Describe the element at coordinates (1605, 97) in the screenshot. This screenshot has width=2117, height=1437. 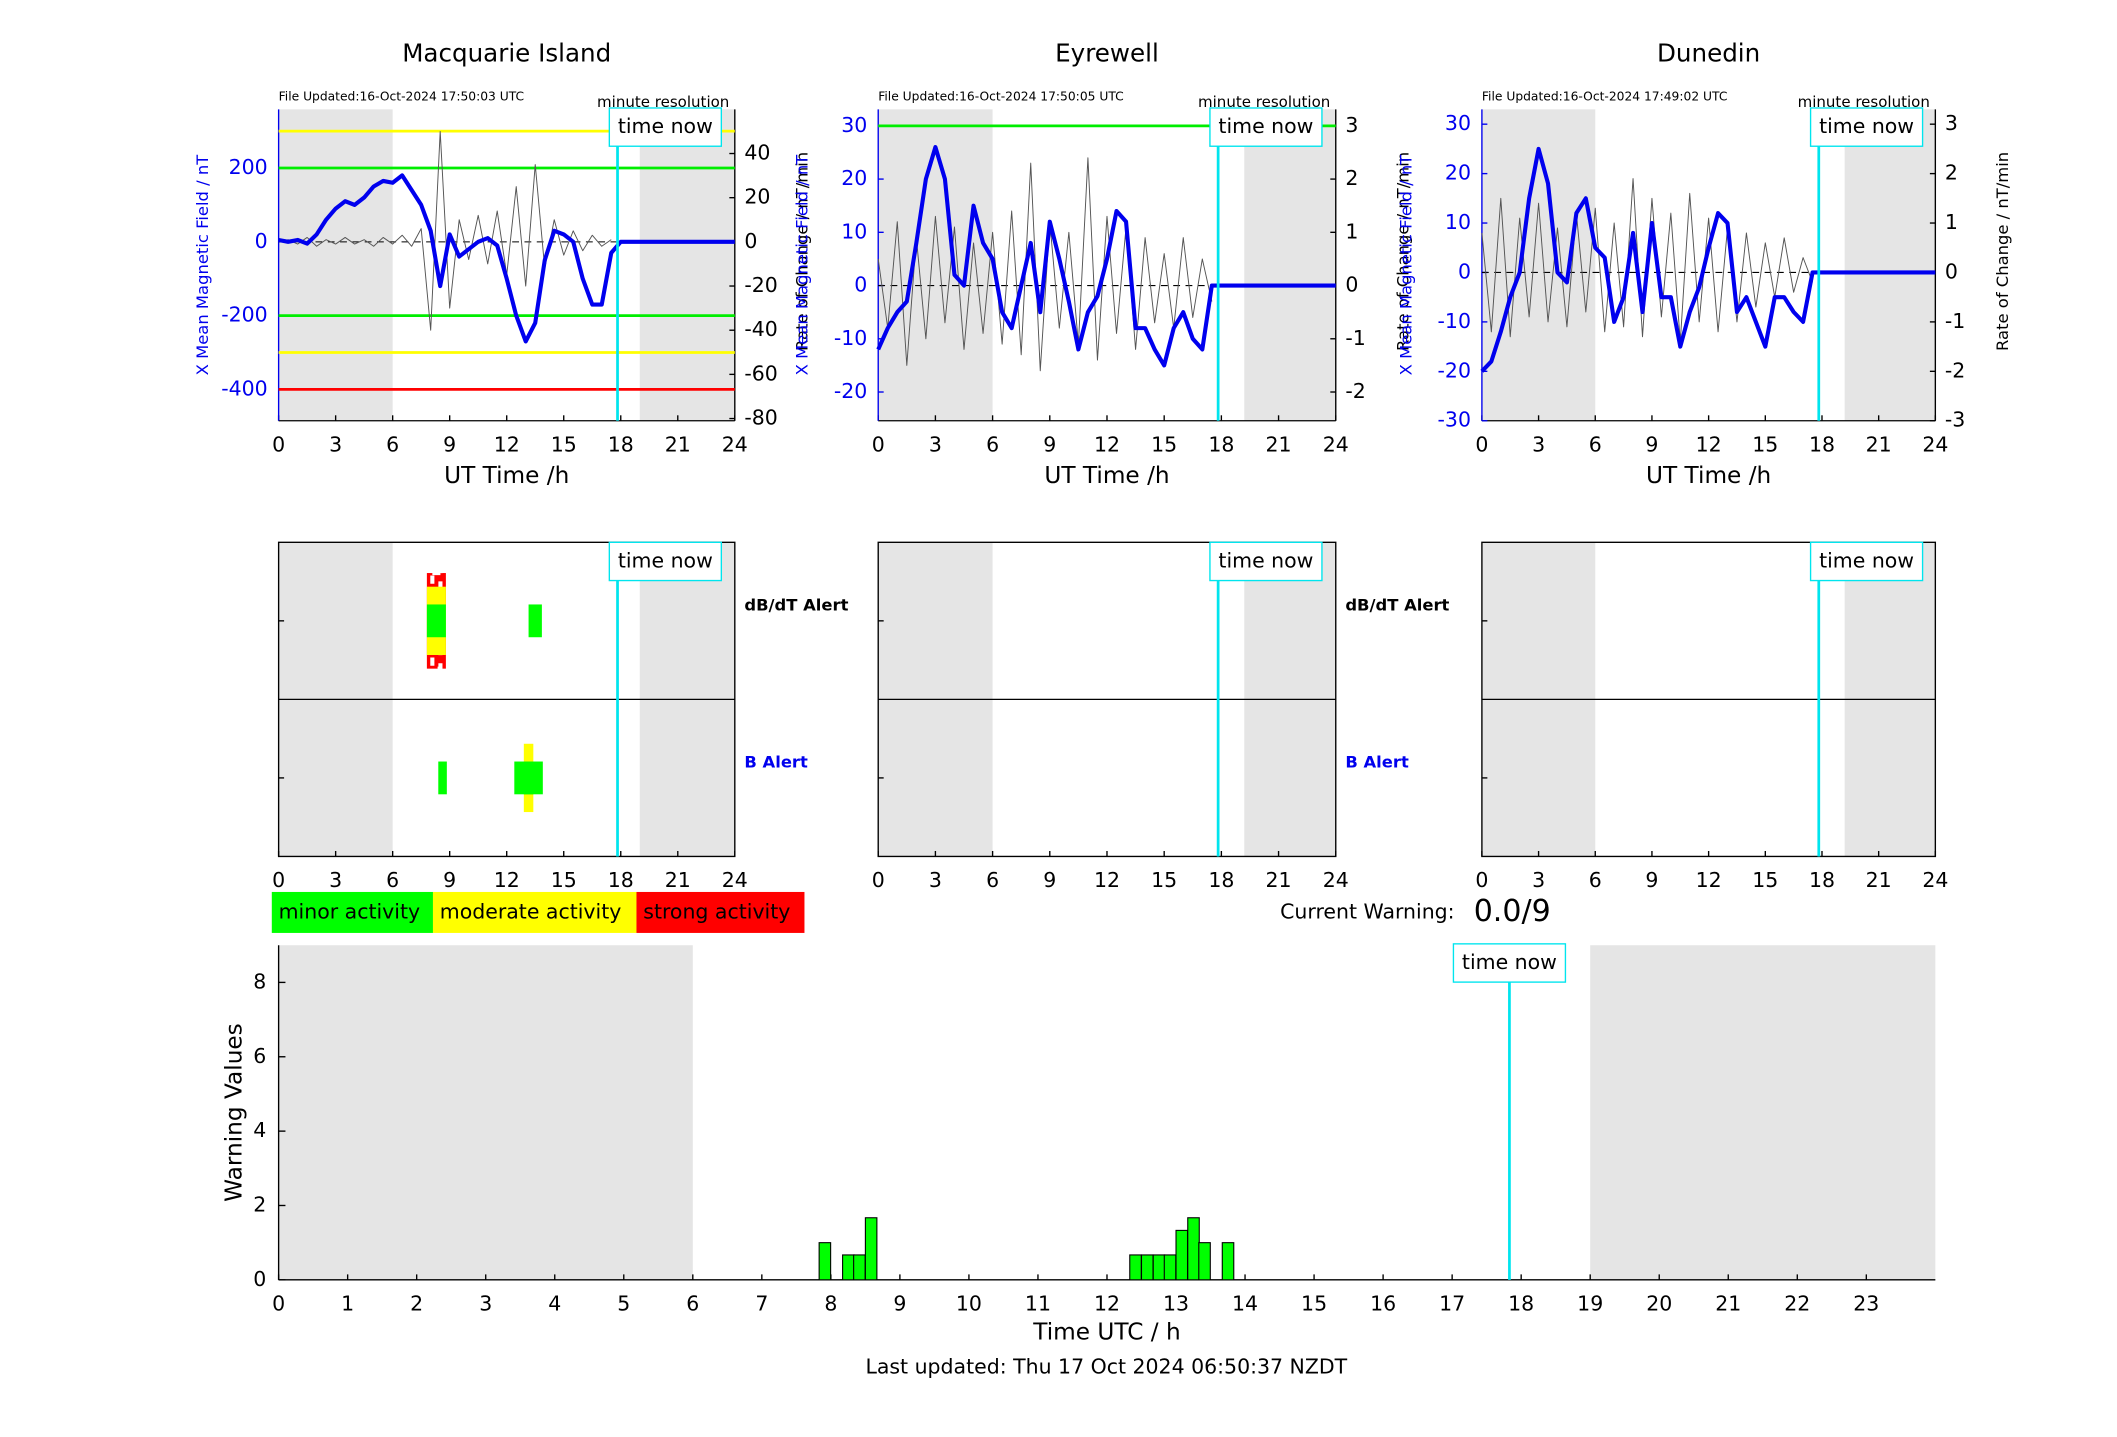
I see `file-updated: File Updated:16-Oct-2024 17:49:02 UTC` at that location.